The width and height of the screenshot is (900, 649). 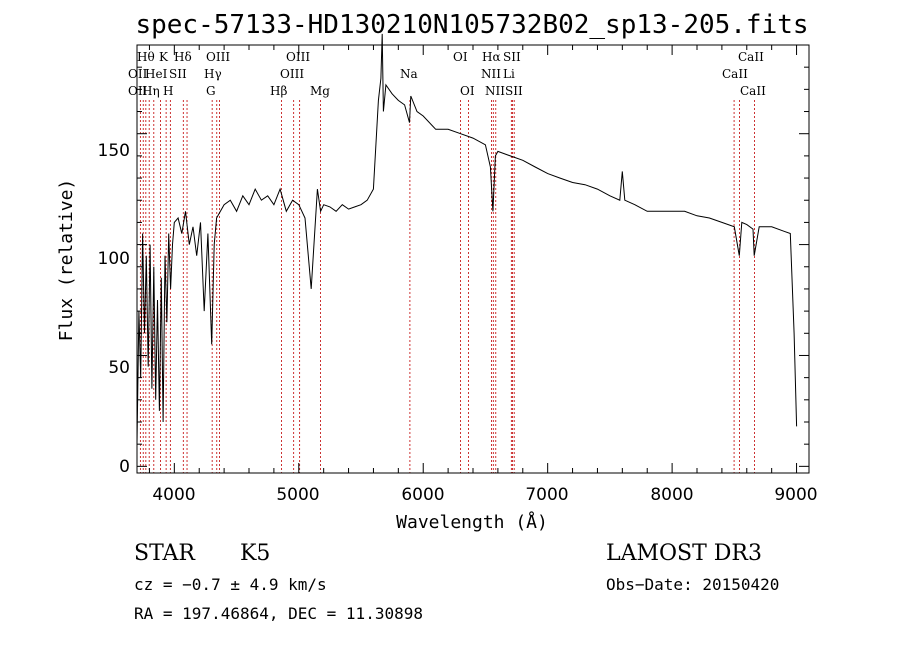 I want to click on object-type: STAR, so click(x=165, y=553).